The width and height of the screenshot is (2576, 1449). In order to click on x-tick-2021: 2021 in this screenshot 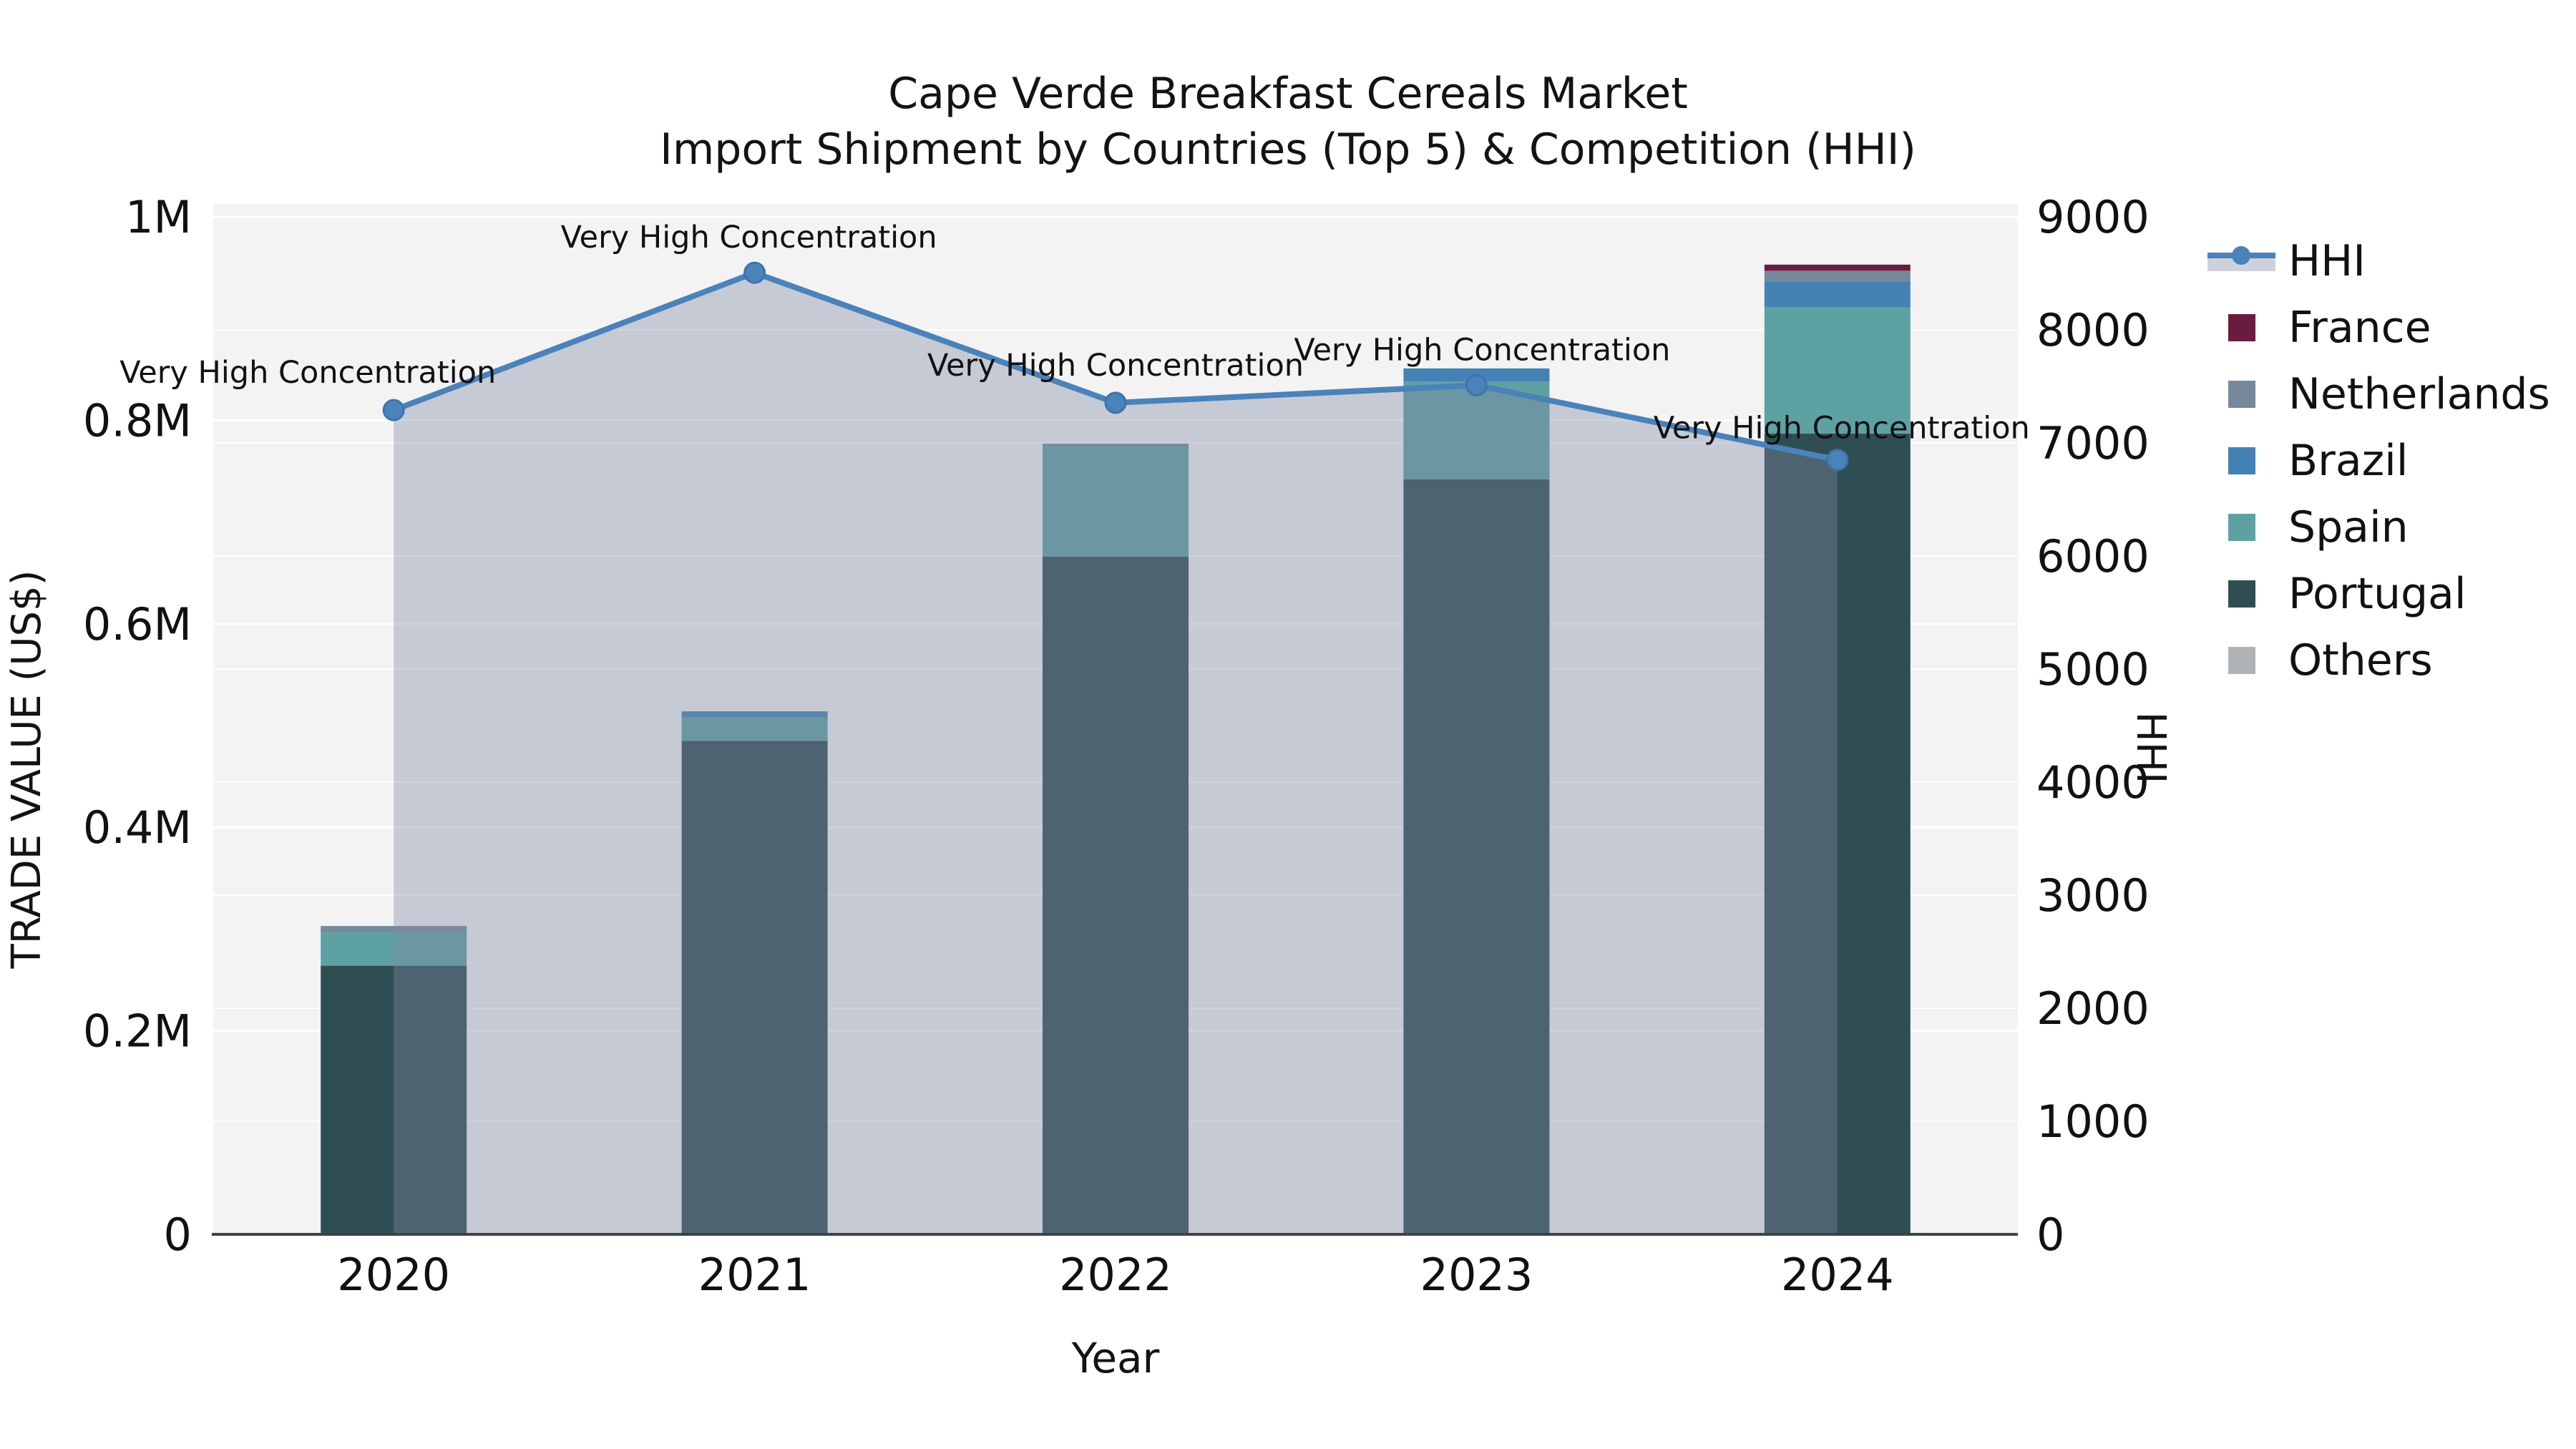, I will do `click(754, 1275)`.